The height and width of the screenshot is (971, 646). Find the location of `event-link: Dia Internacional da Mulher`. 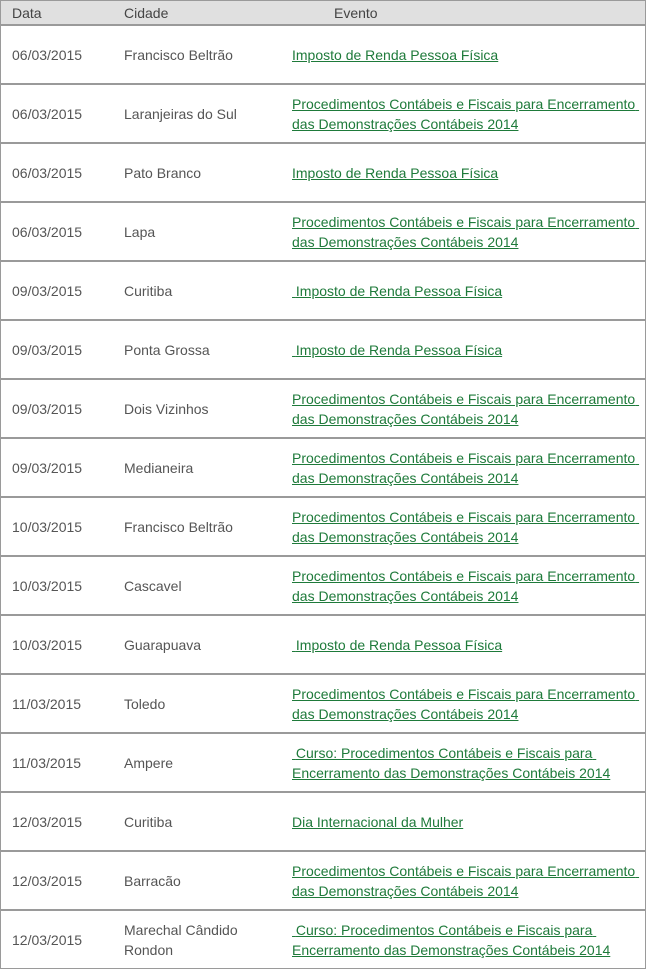

event-link: Dia Internacional da Mulher is located at coordinates (378, 821).